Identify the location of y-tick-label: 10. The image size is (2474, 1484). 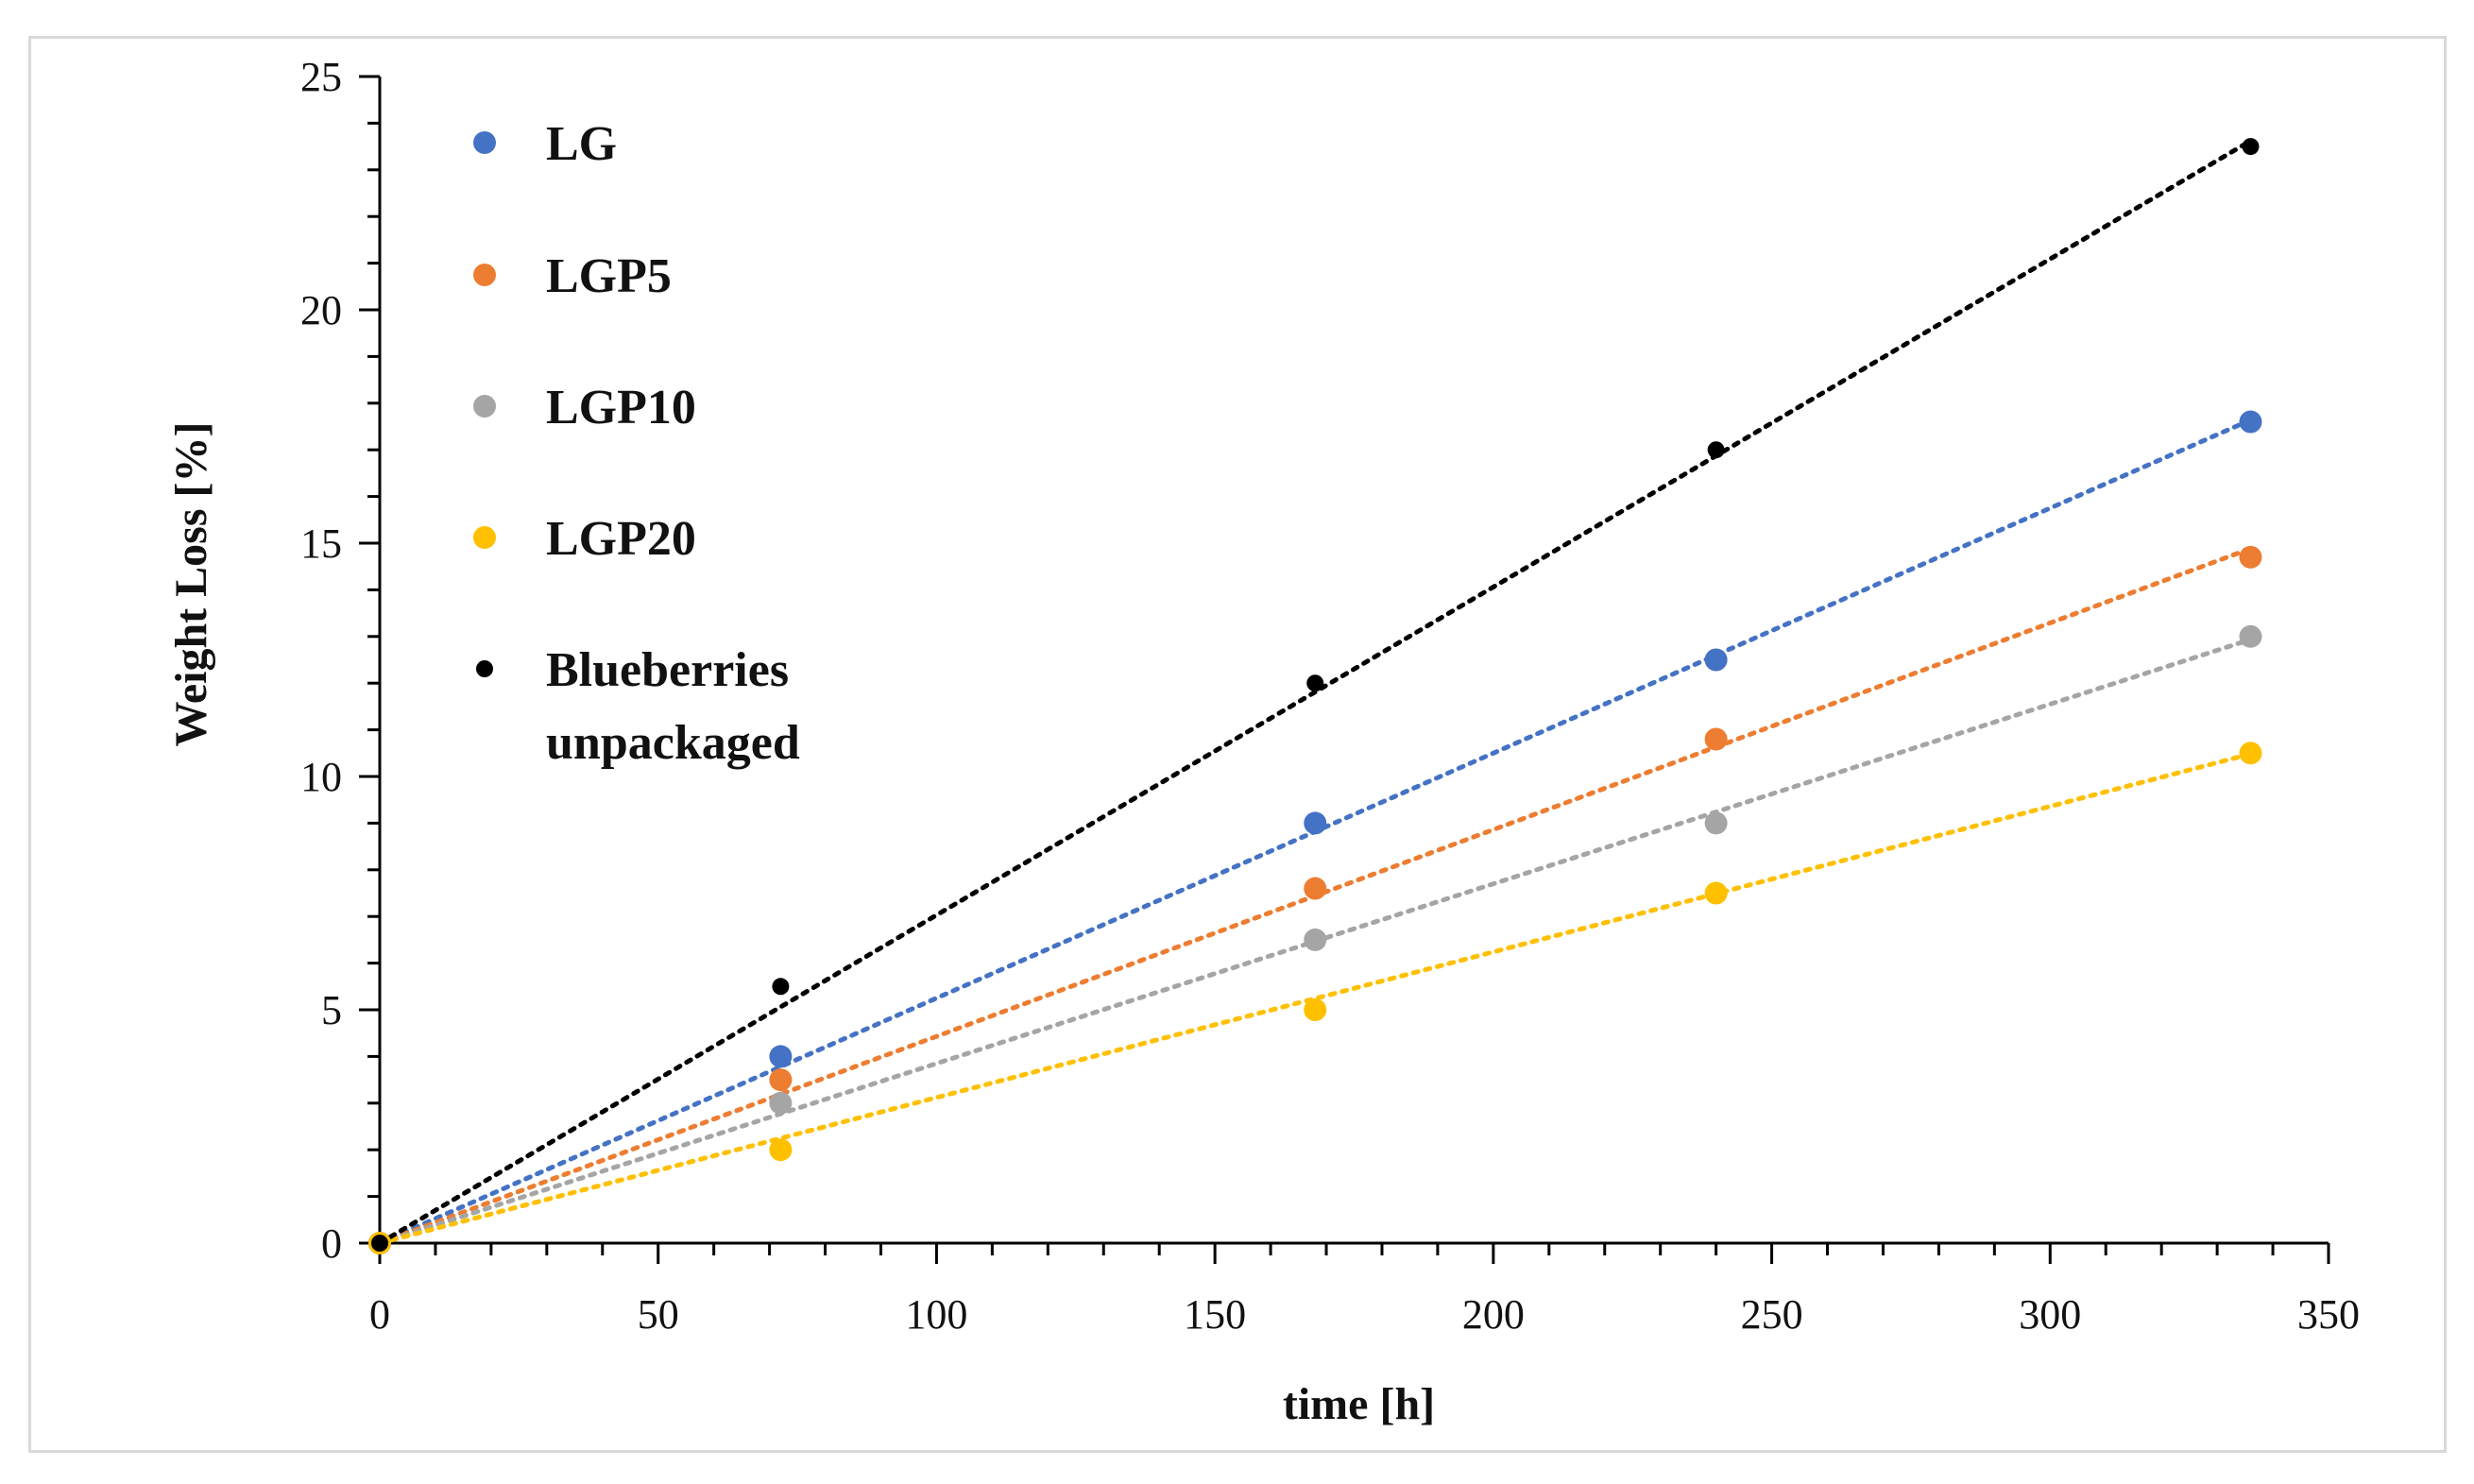
(321, 777).